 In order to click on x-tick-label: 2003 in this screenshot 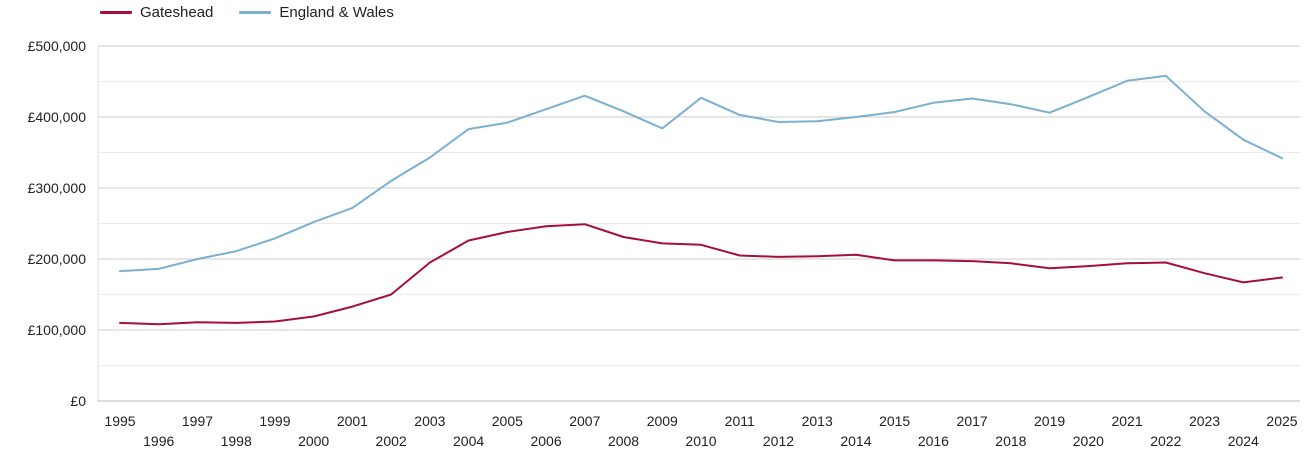, I will do `click(429, 421)`.